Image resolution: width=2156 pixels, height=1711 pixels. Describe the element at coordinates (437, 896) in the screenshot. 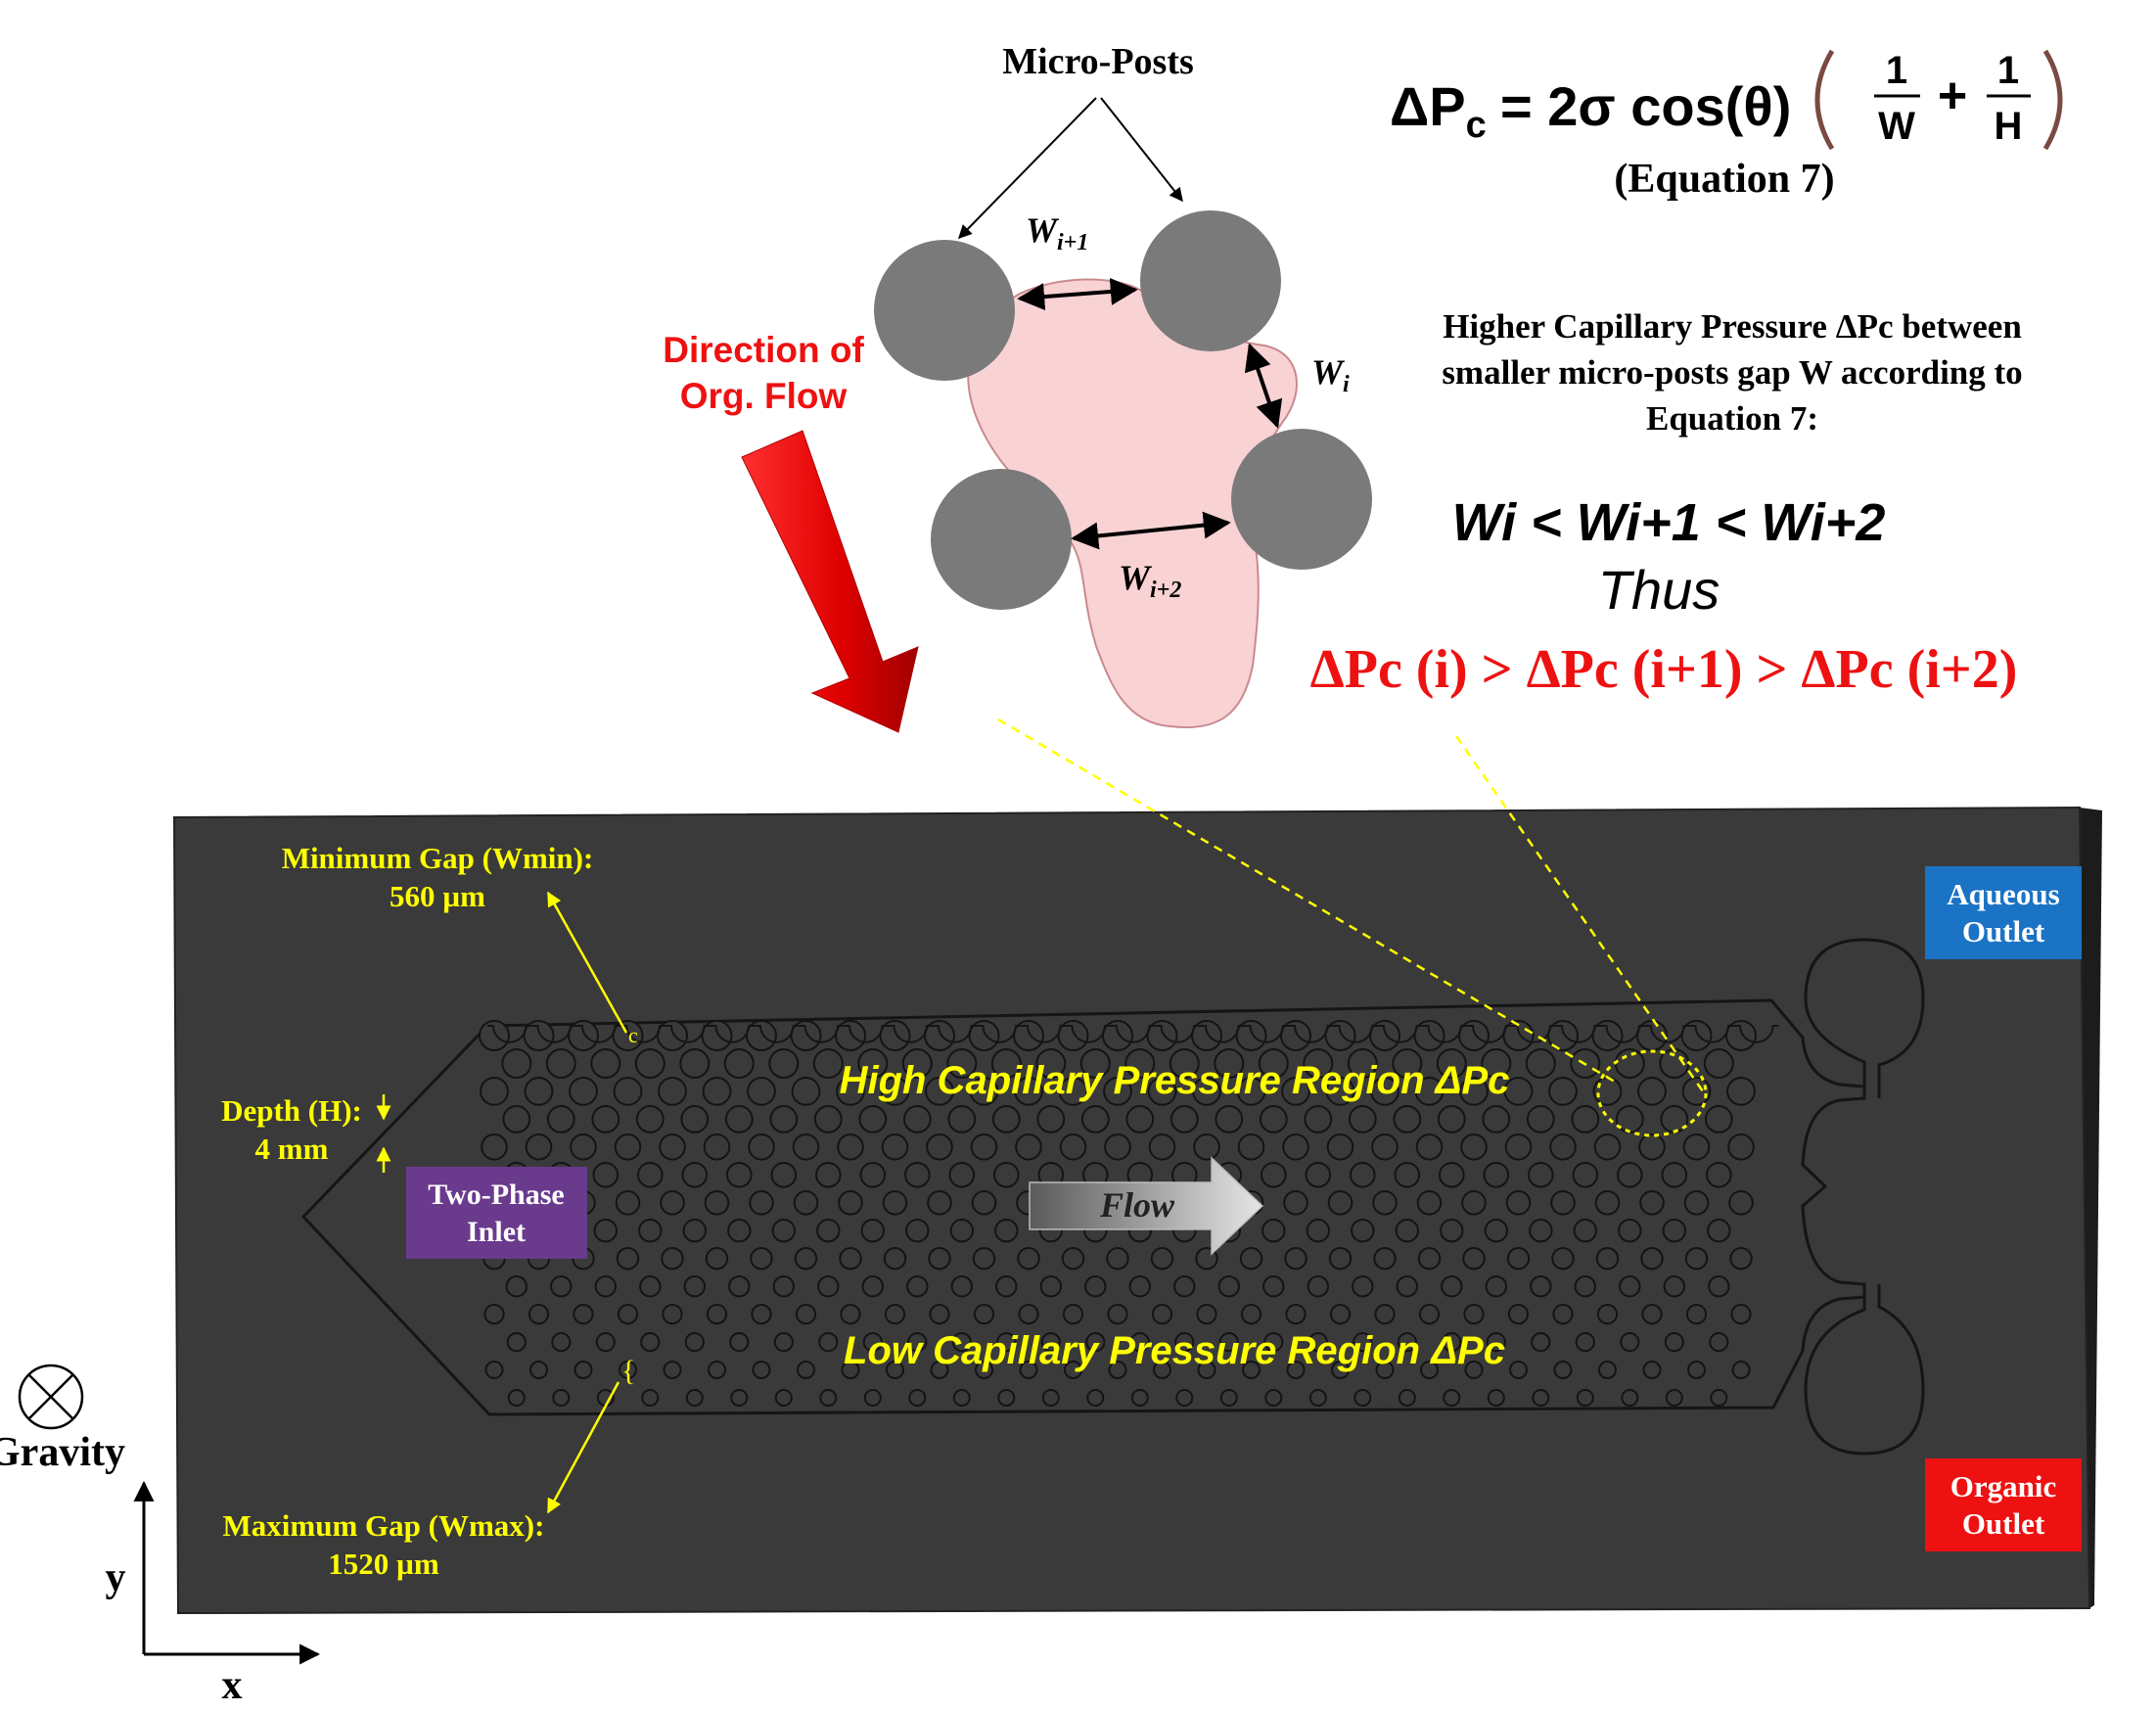

I see `min-gap-label-line2: 560 µm` at that location.